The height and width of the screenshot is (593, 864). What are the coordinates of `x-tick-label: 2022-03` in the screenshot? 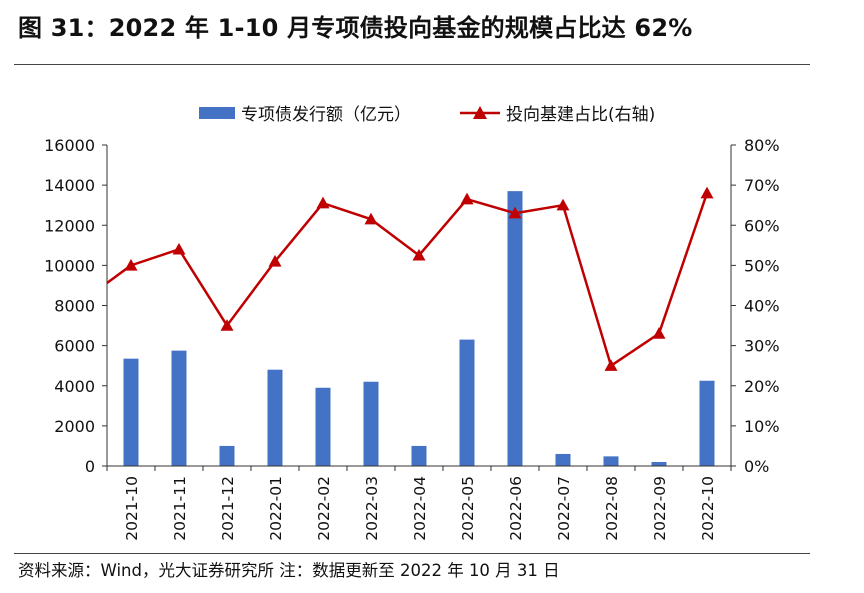 It's located at (372, 508).